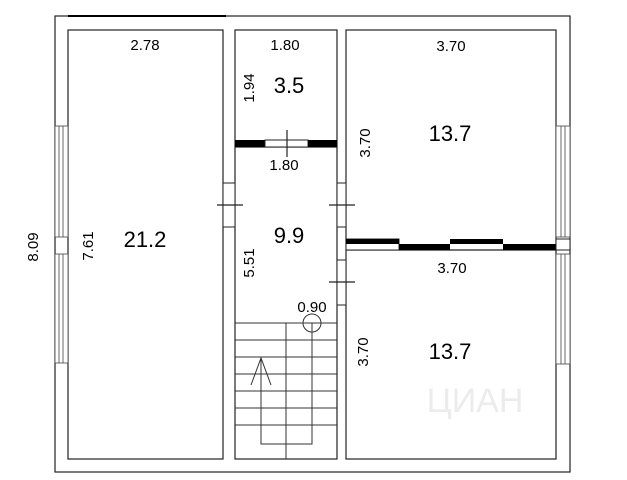 The width and height of the screenshot is (627, 480). I want to click on window-left, so click(61, 244).